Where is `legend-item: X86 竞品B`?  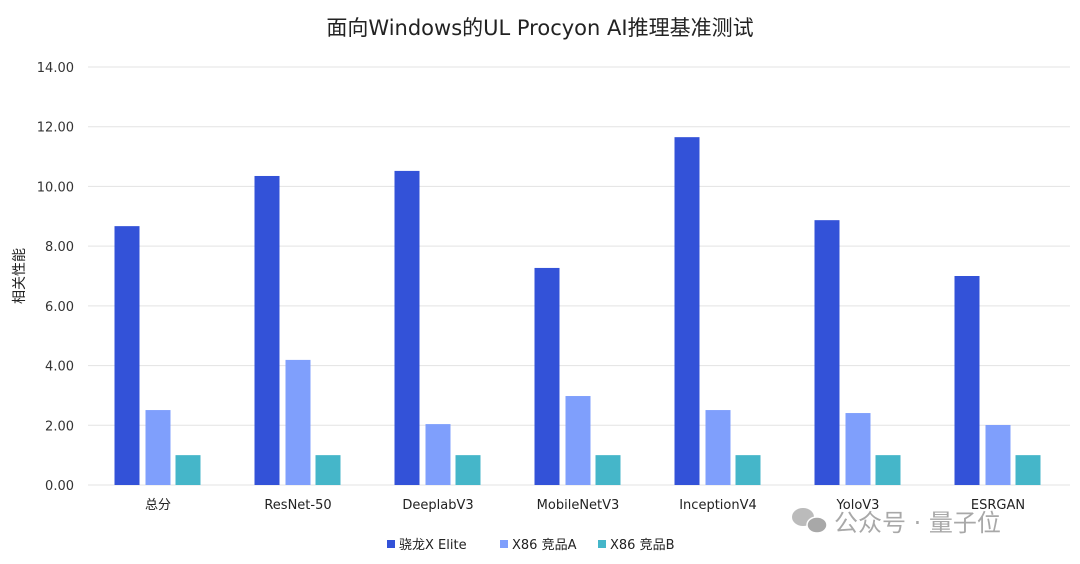 legend-item: X86 竞品B is located at coordinates (636, 545).